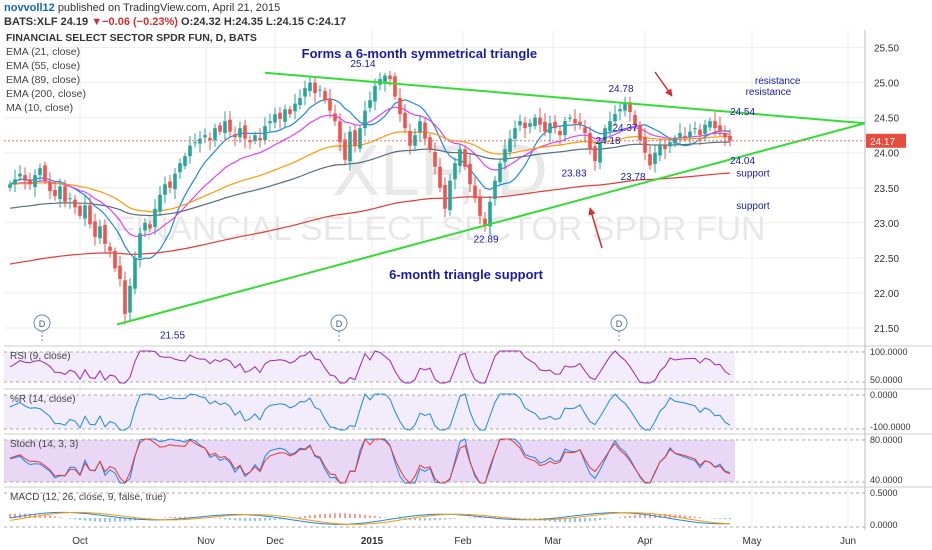 The width and height of the screenshot is (932, 550). Describe the element at coordinates (370, 367) in the screenshot. I see `oscillator-line` at that location.